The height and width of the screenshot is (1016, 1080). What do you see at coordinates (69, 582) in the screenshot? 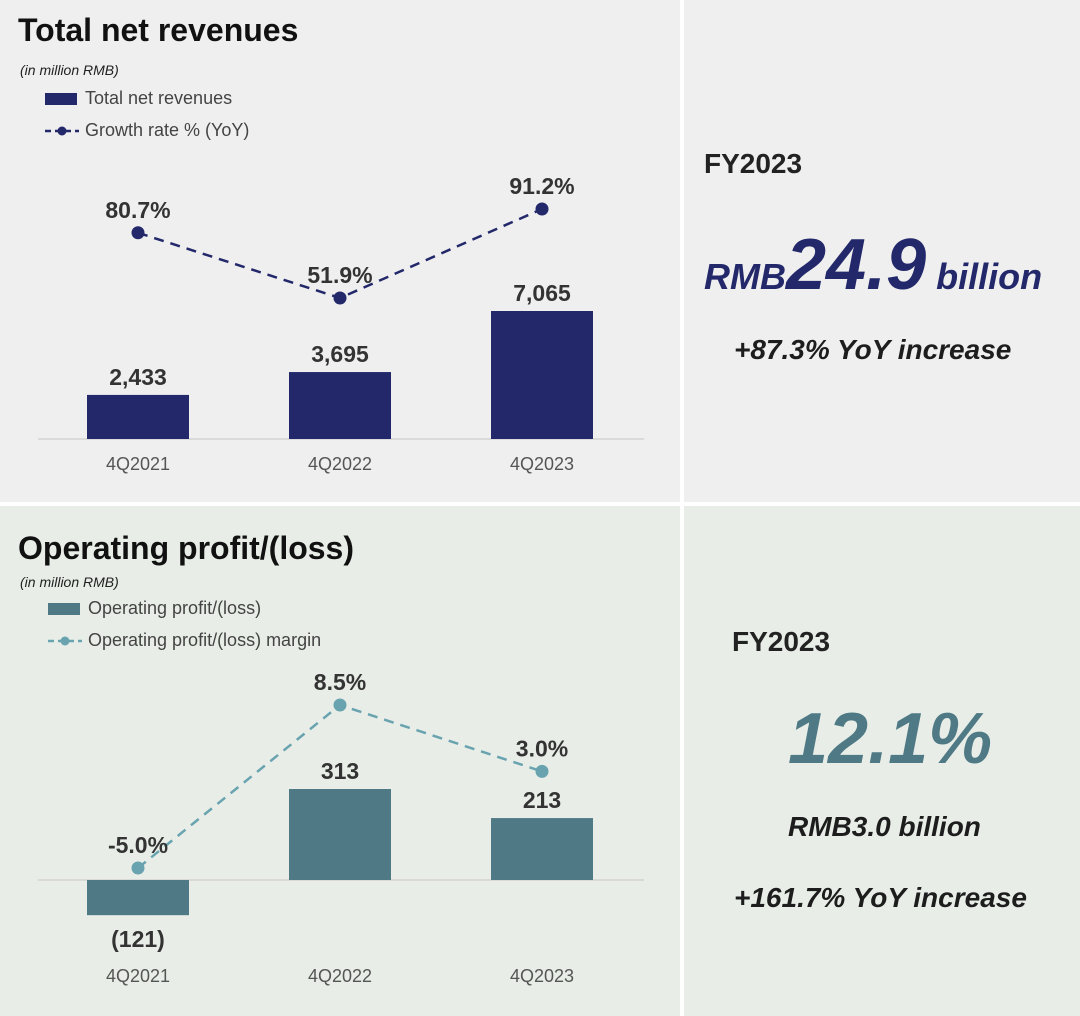
I see `profit-unit: (in million RMB)` at bounding box center [69, 582].